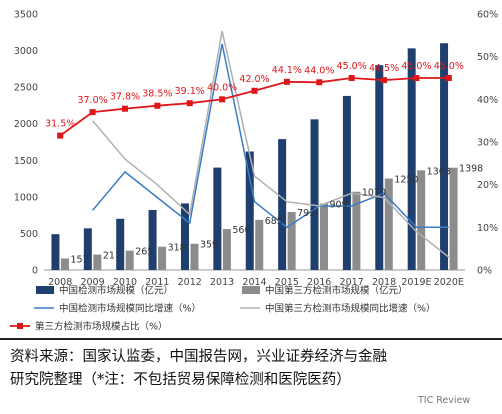 This screenshot has width=502, height=414. Describe the element at coordinates (384, 282) in the screenshot. I see `x-tick-label: 2018` at that location.